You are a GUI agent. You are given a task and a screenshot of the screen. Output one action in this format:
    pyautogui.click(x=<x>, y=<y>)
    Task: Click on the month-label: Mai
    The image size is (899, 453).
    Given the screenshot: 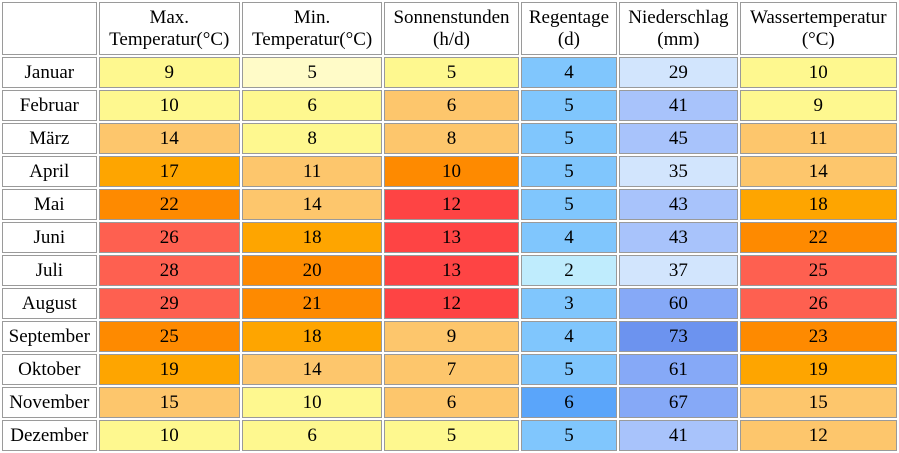 What is the action you would take?
    pyautogui.click(x=49, y=204)
    